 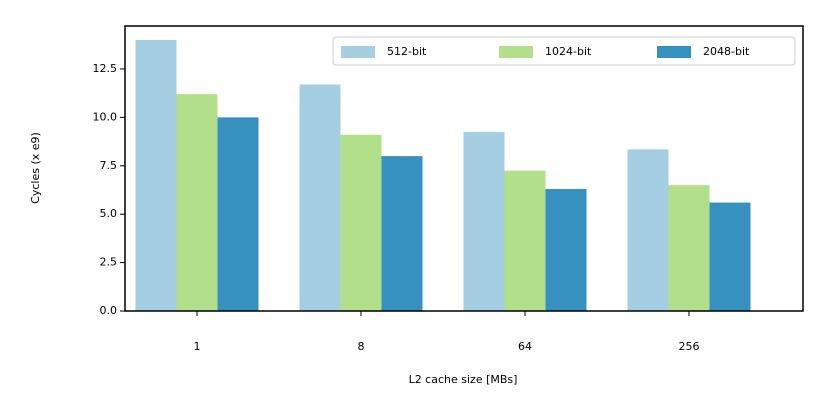 I want to click on y-tick-label: 5.0, so click(x=109, y=213).